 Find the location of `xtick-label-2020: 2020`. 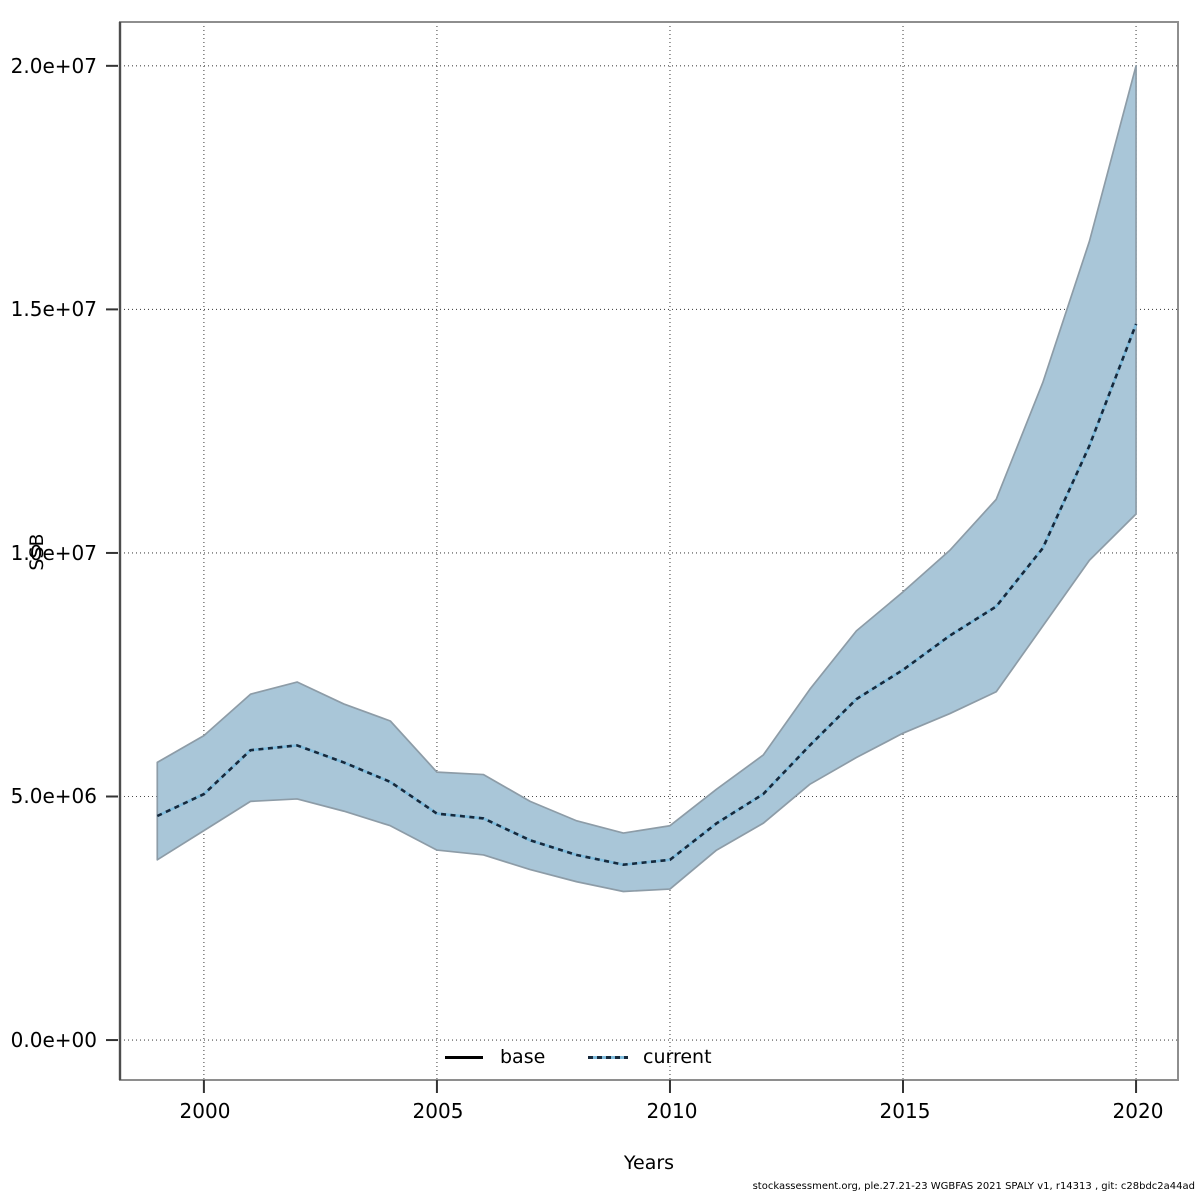

xtick-label-2020: 2020 is located at coordinates (1138, 1111).